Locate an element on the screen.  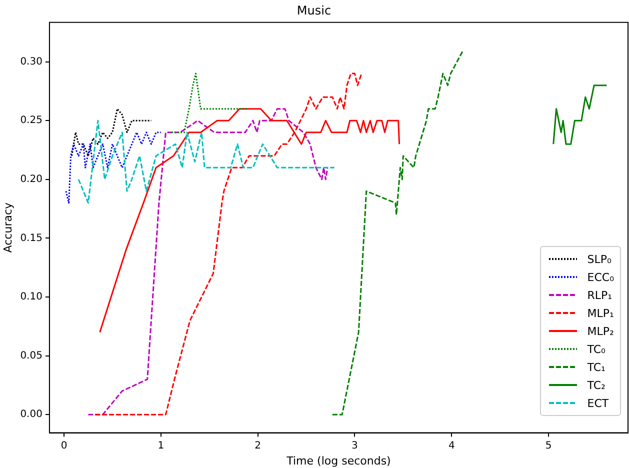
legend-label: MLP₂ is located at coordinates (600, 331).